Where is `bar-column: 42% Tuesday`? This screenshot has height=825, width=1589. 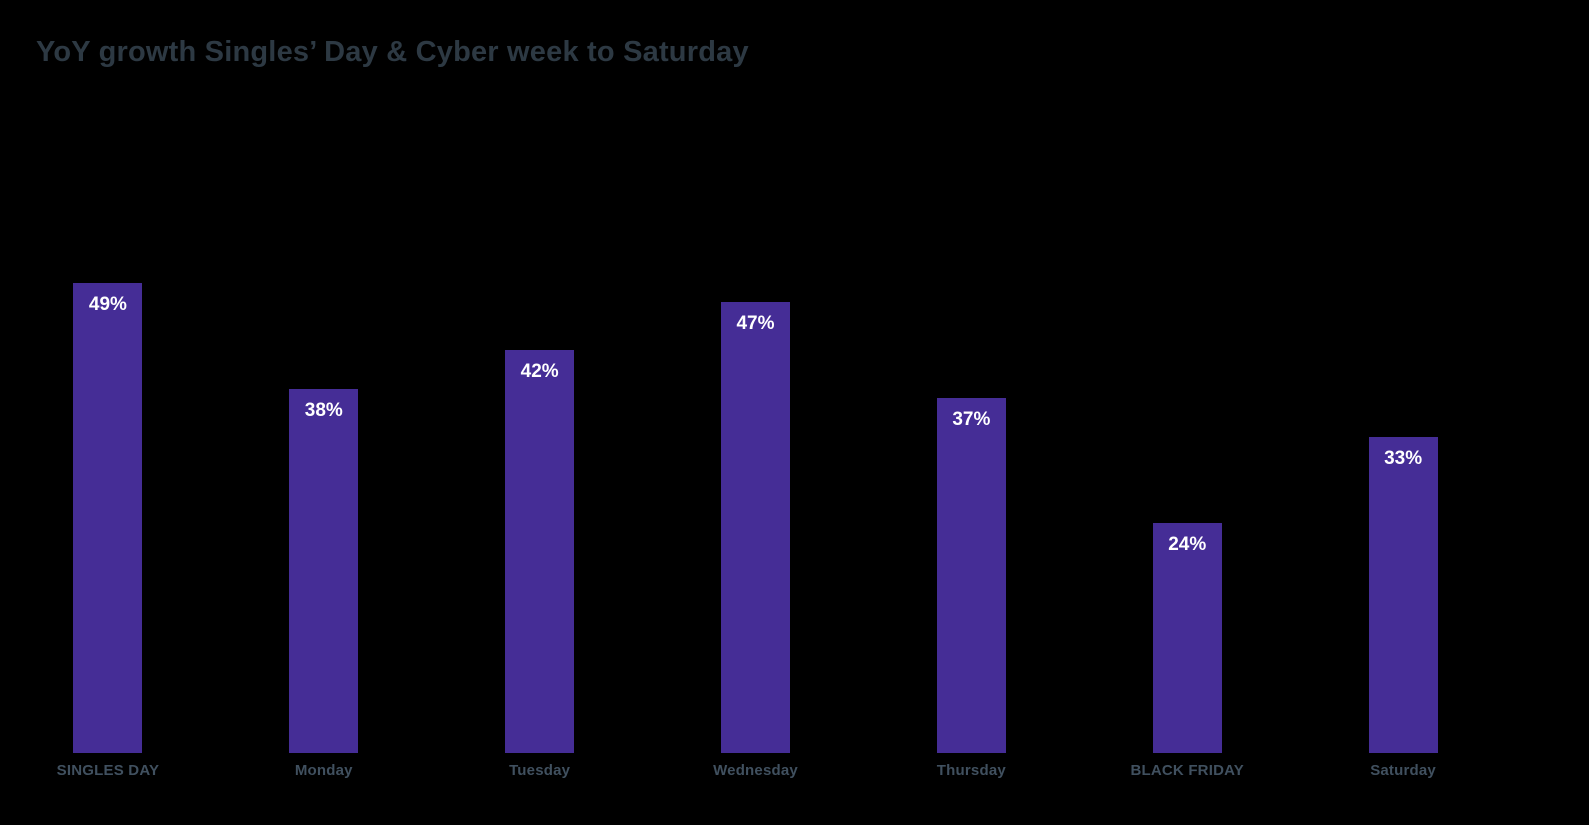 bar-column: 42% Tuesday is located at coordinates (540, 412).